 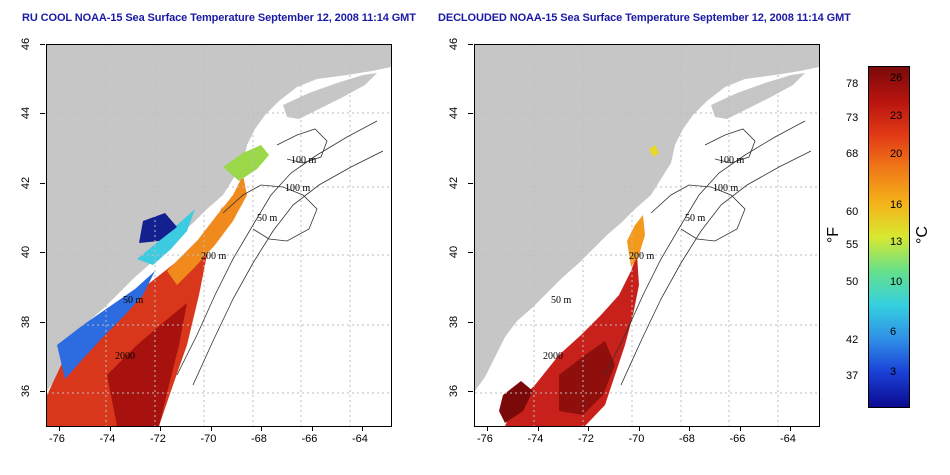 What do you see at coordinates (852, 282) in the screenshot?
I see `fahrenheit-tick-label: 50` at bounding box center [852, 282].